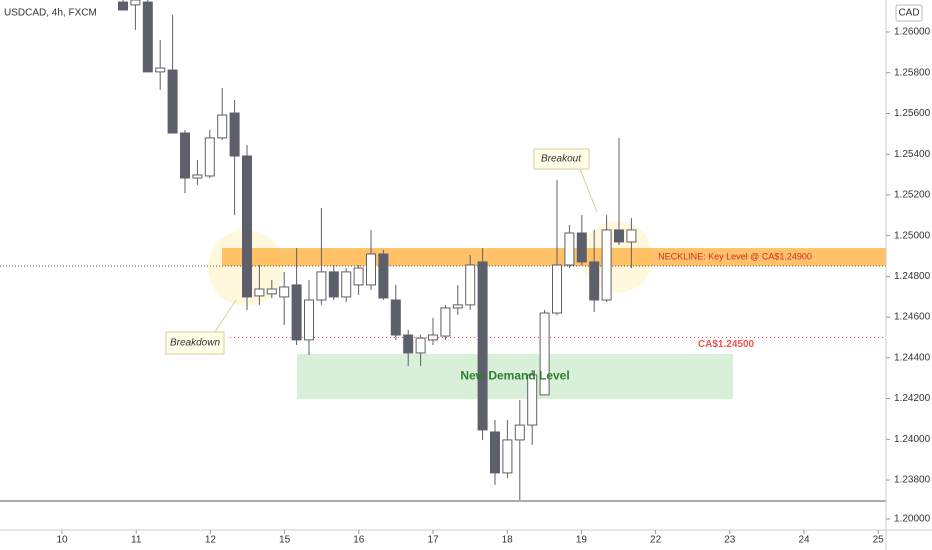 This screenshot has width=932, height=550. What do you see at coordinates (582, 540) in the screenshot?
I see `x-tick-label: 19` at bounding box center [582, 540].